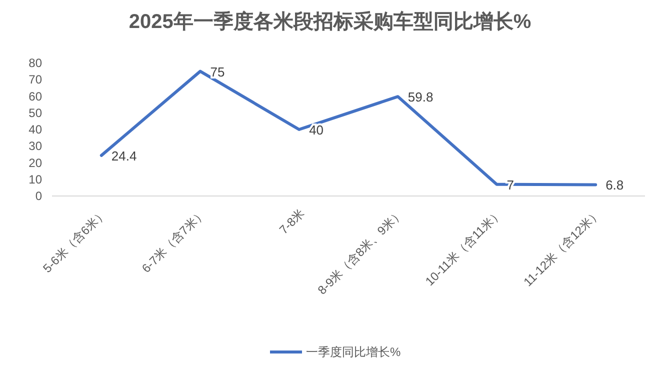 Image resolution: width=660 pixels, height=376 pixels. I want to click on y-tick-label: 0, so click(38, 196).